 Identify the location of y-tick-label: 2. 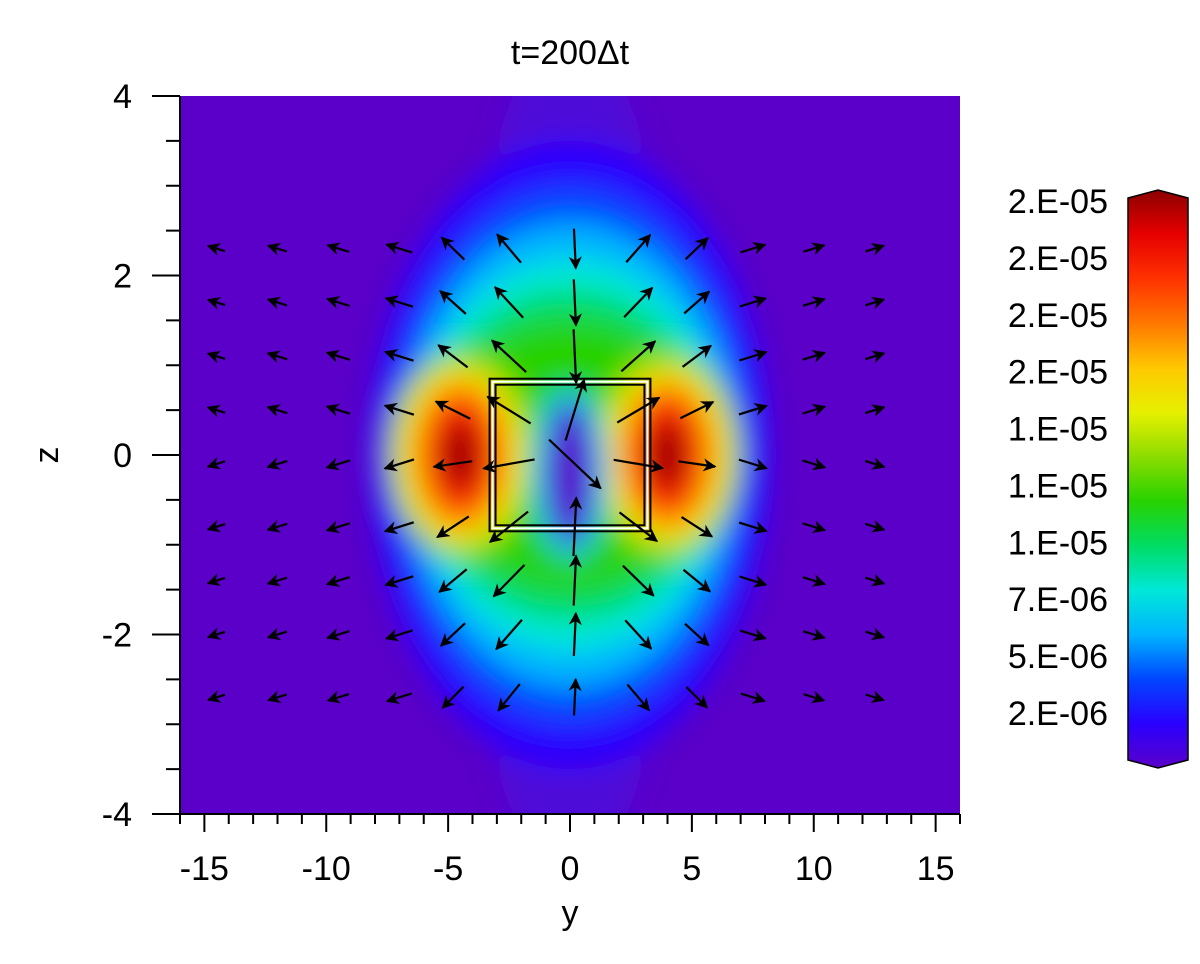
(122, 277).